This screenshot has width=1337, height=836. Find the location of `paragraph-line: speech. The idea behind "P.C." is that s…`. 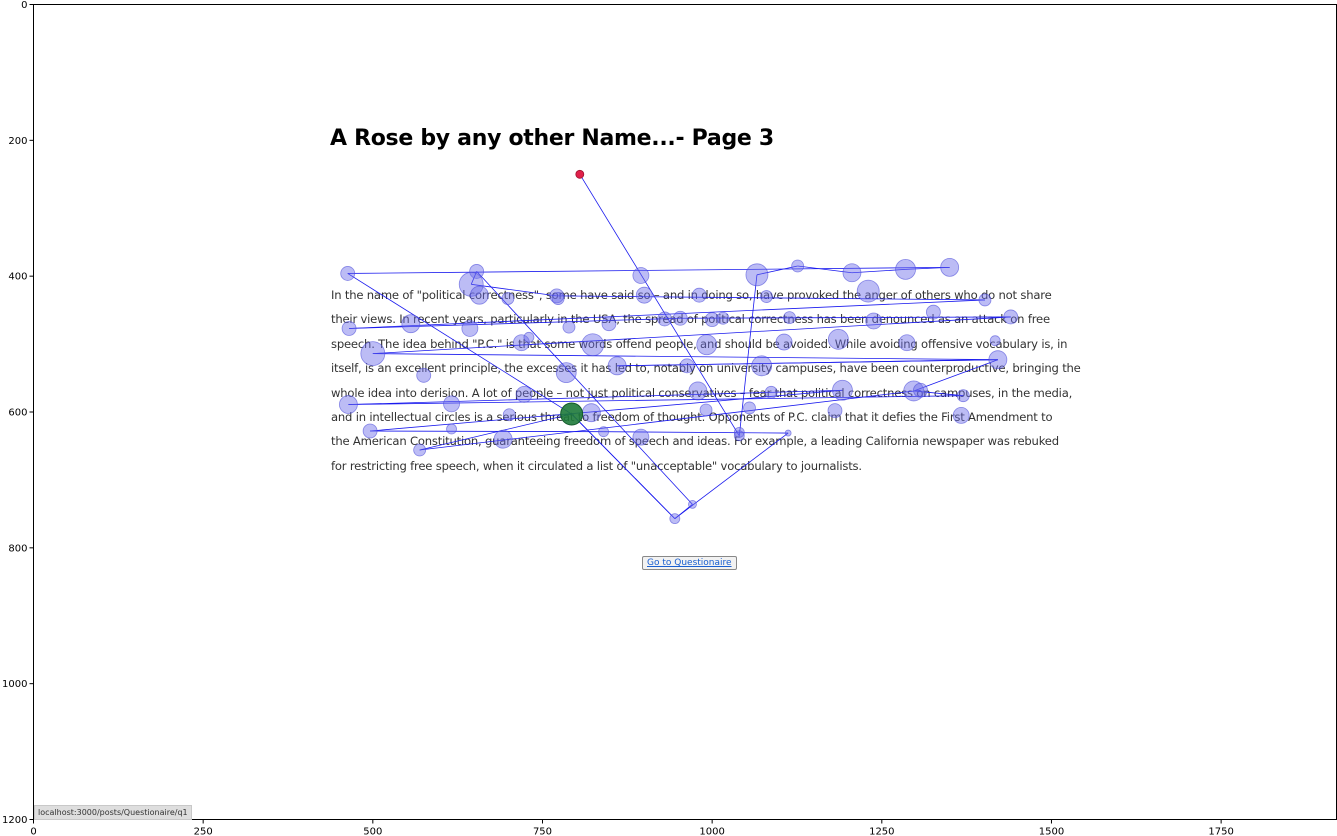

paragraph-line: speech. The idea behind "P.C." is that s… is located at coordinates (699, 343).